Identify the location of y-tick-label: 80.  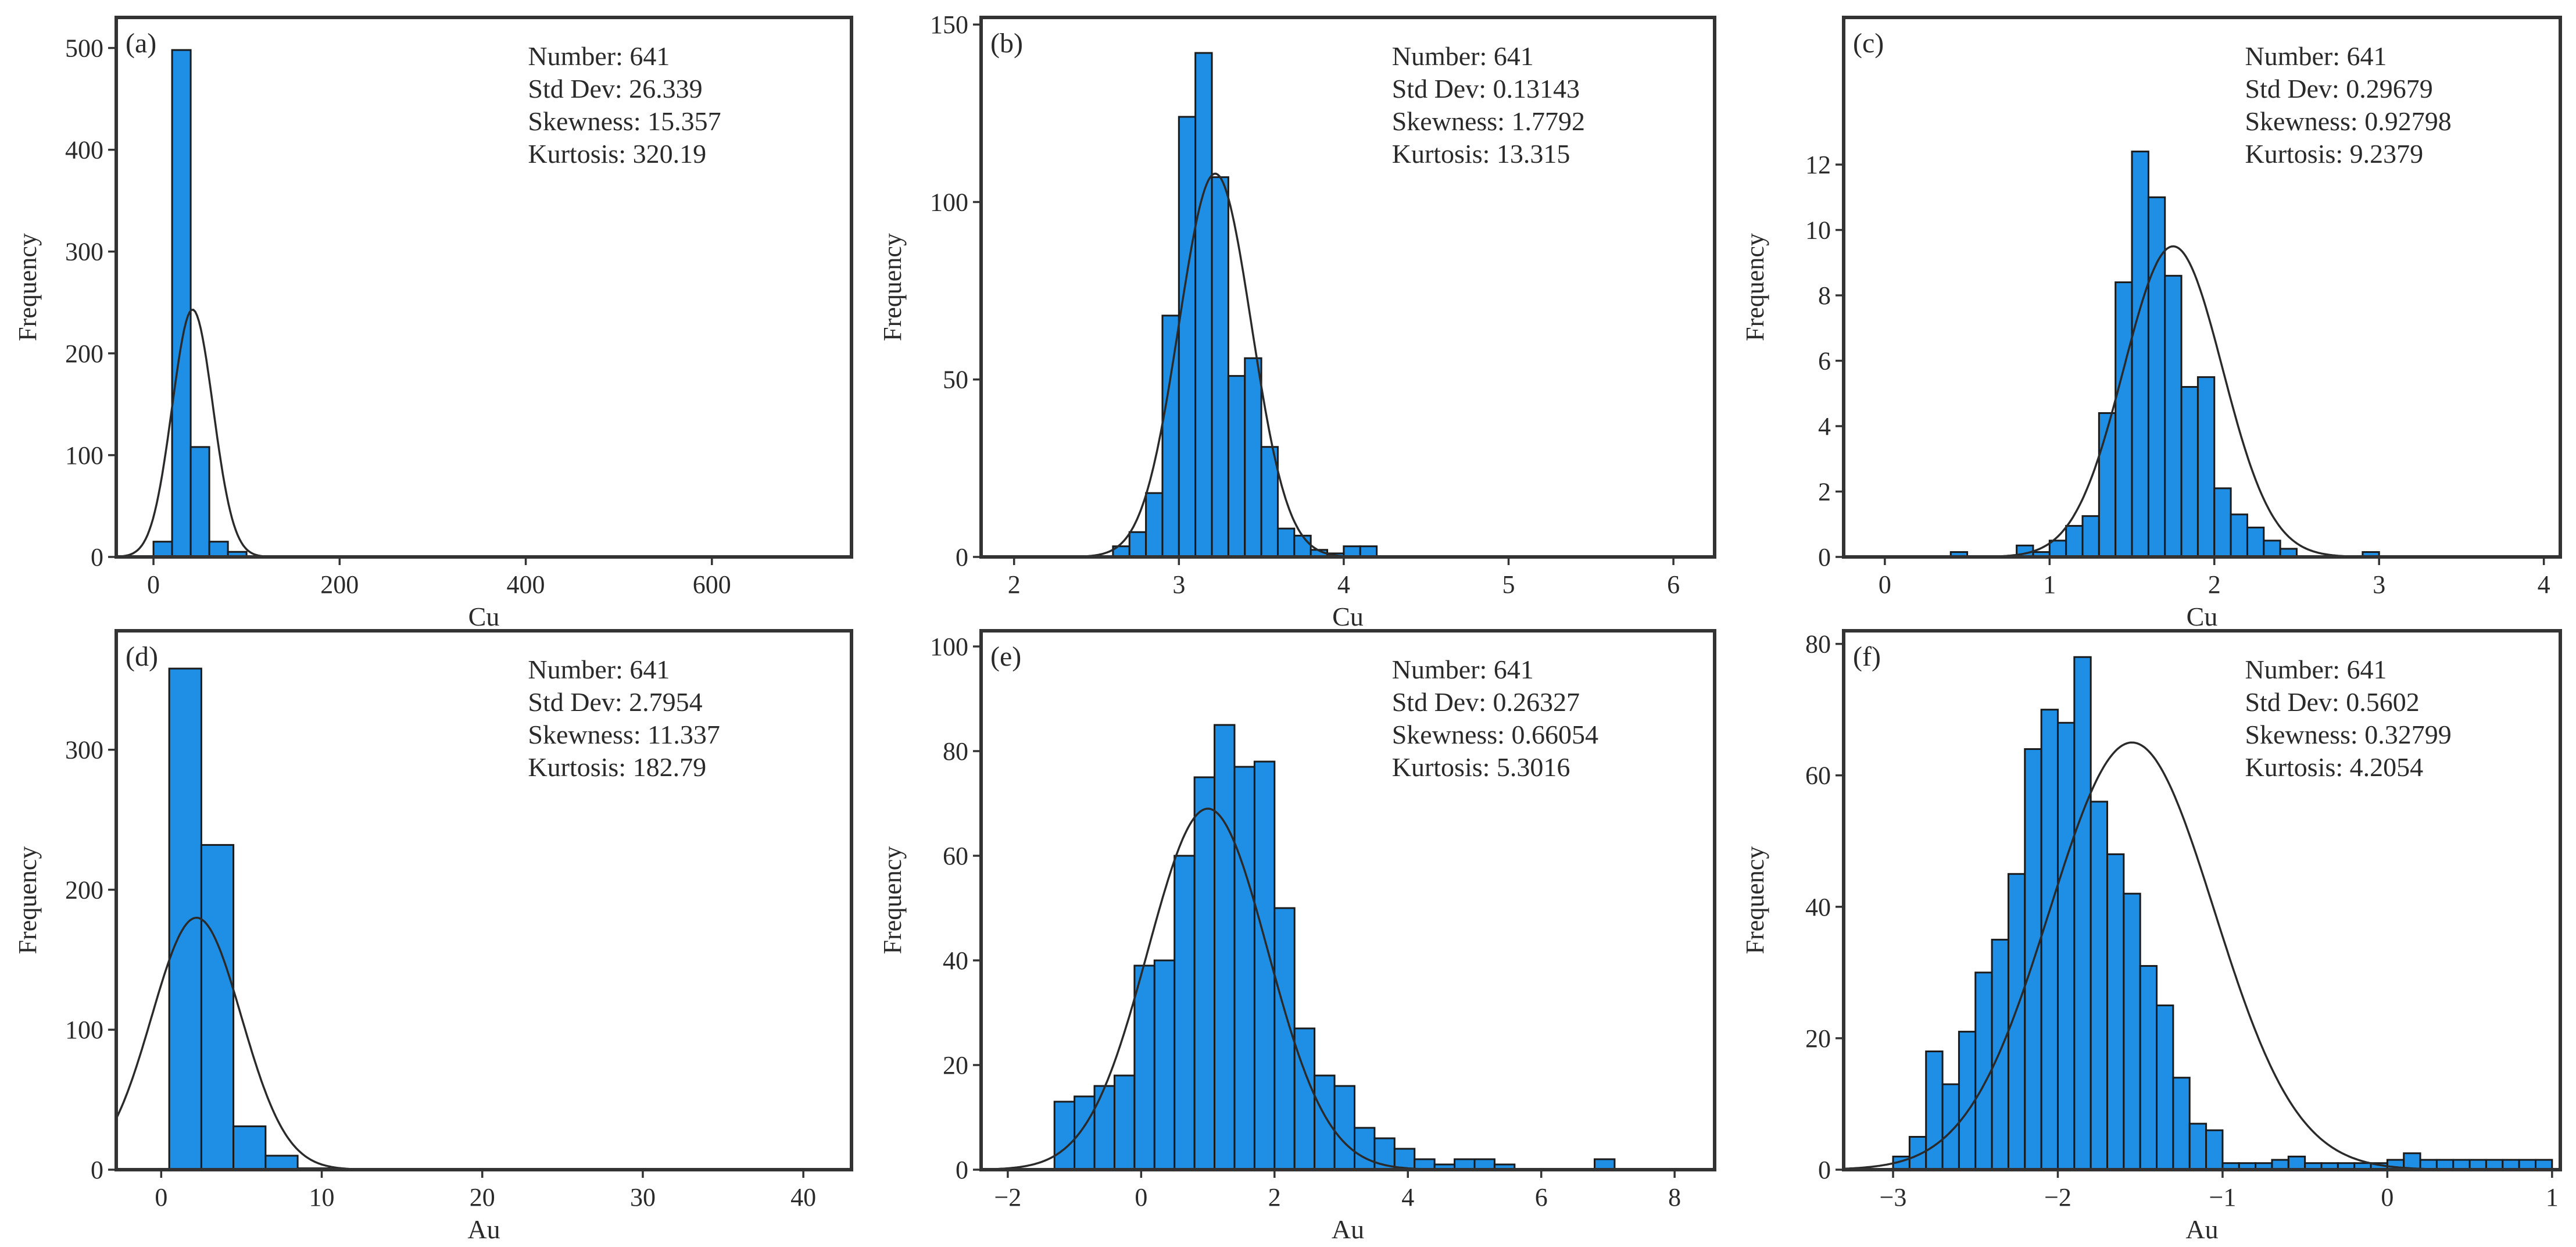
(956, 751).